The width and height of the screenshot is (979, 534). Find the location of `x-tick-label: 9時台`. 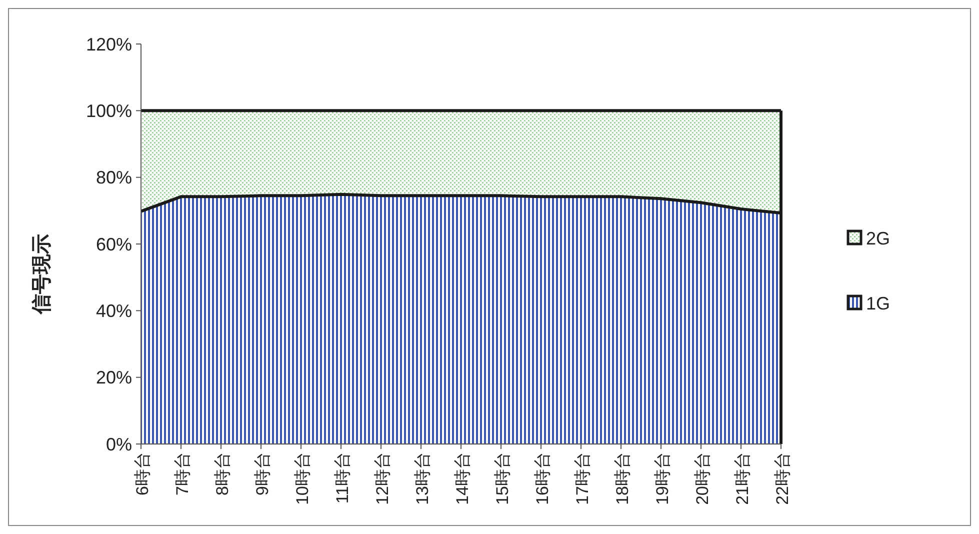

x-tick-label: 9時台 is located at coordinates (262, 474).